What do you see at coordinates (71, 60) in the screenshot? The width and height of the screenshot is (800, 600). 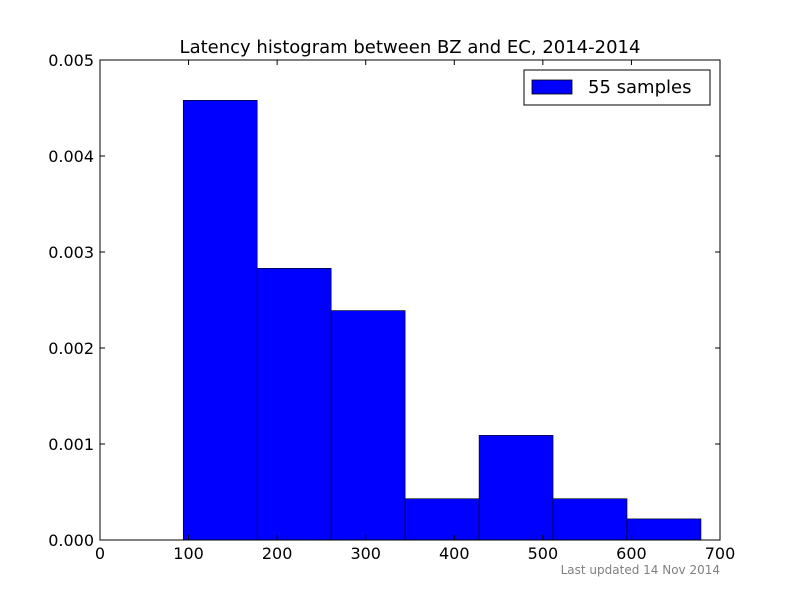 I see `y-tick-label: 0.005` at bounding box center [71, 60].